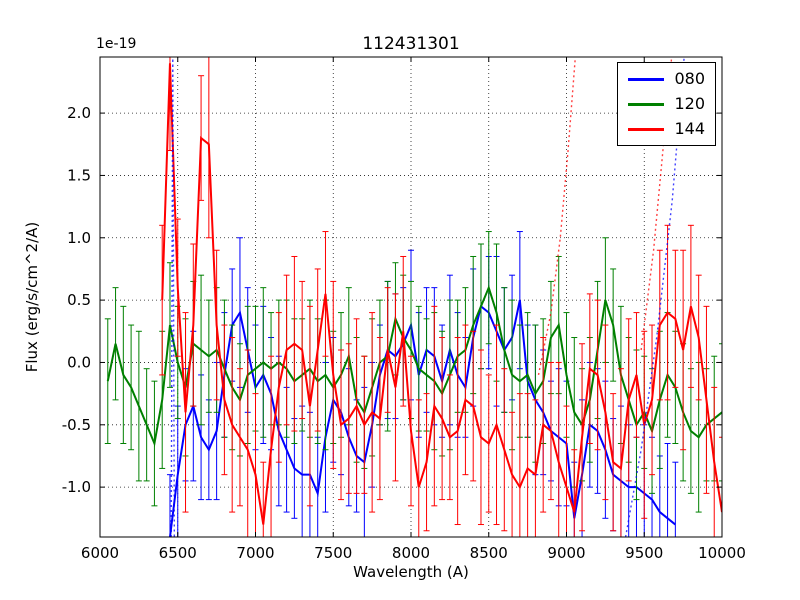 The height and width of the screenshot is (600, 800). Describe the element at coordinates (76, 425) in the screenshot. I see `y-tick-label: -0.5` at that location.